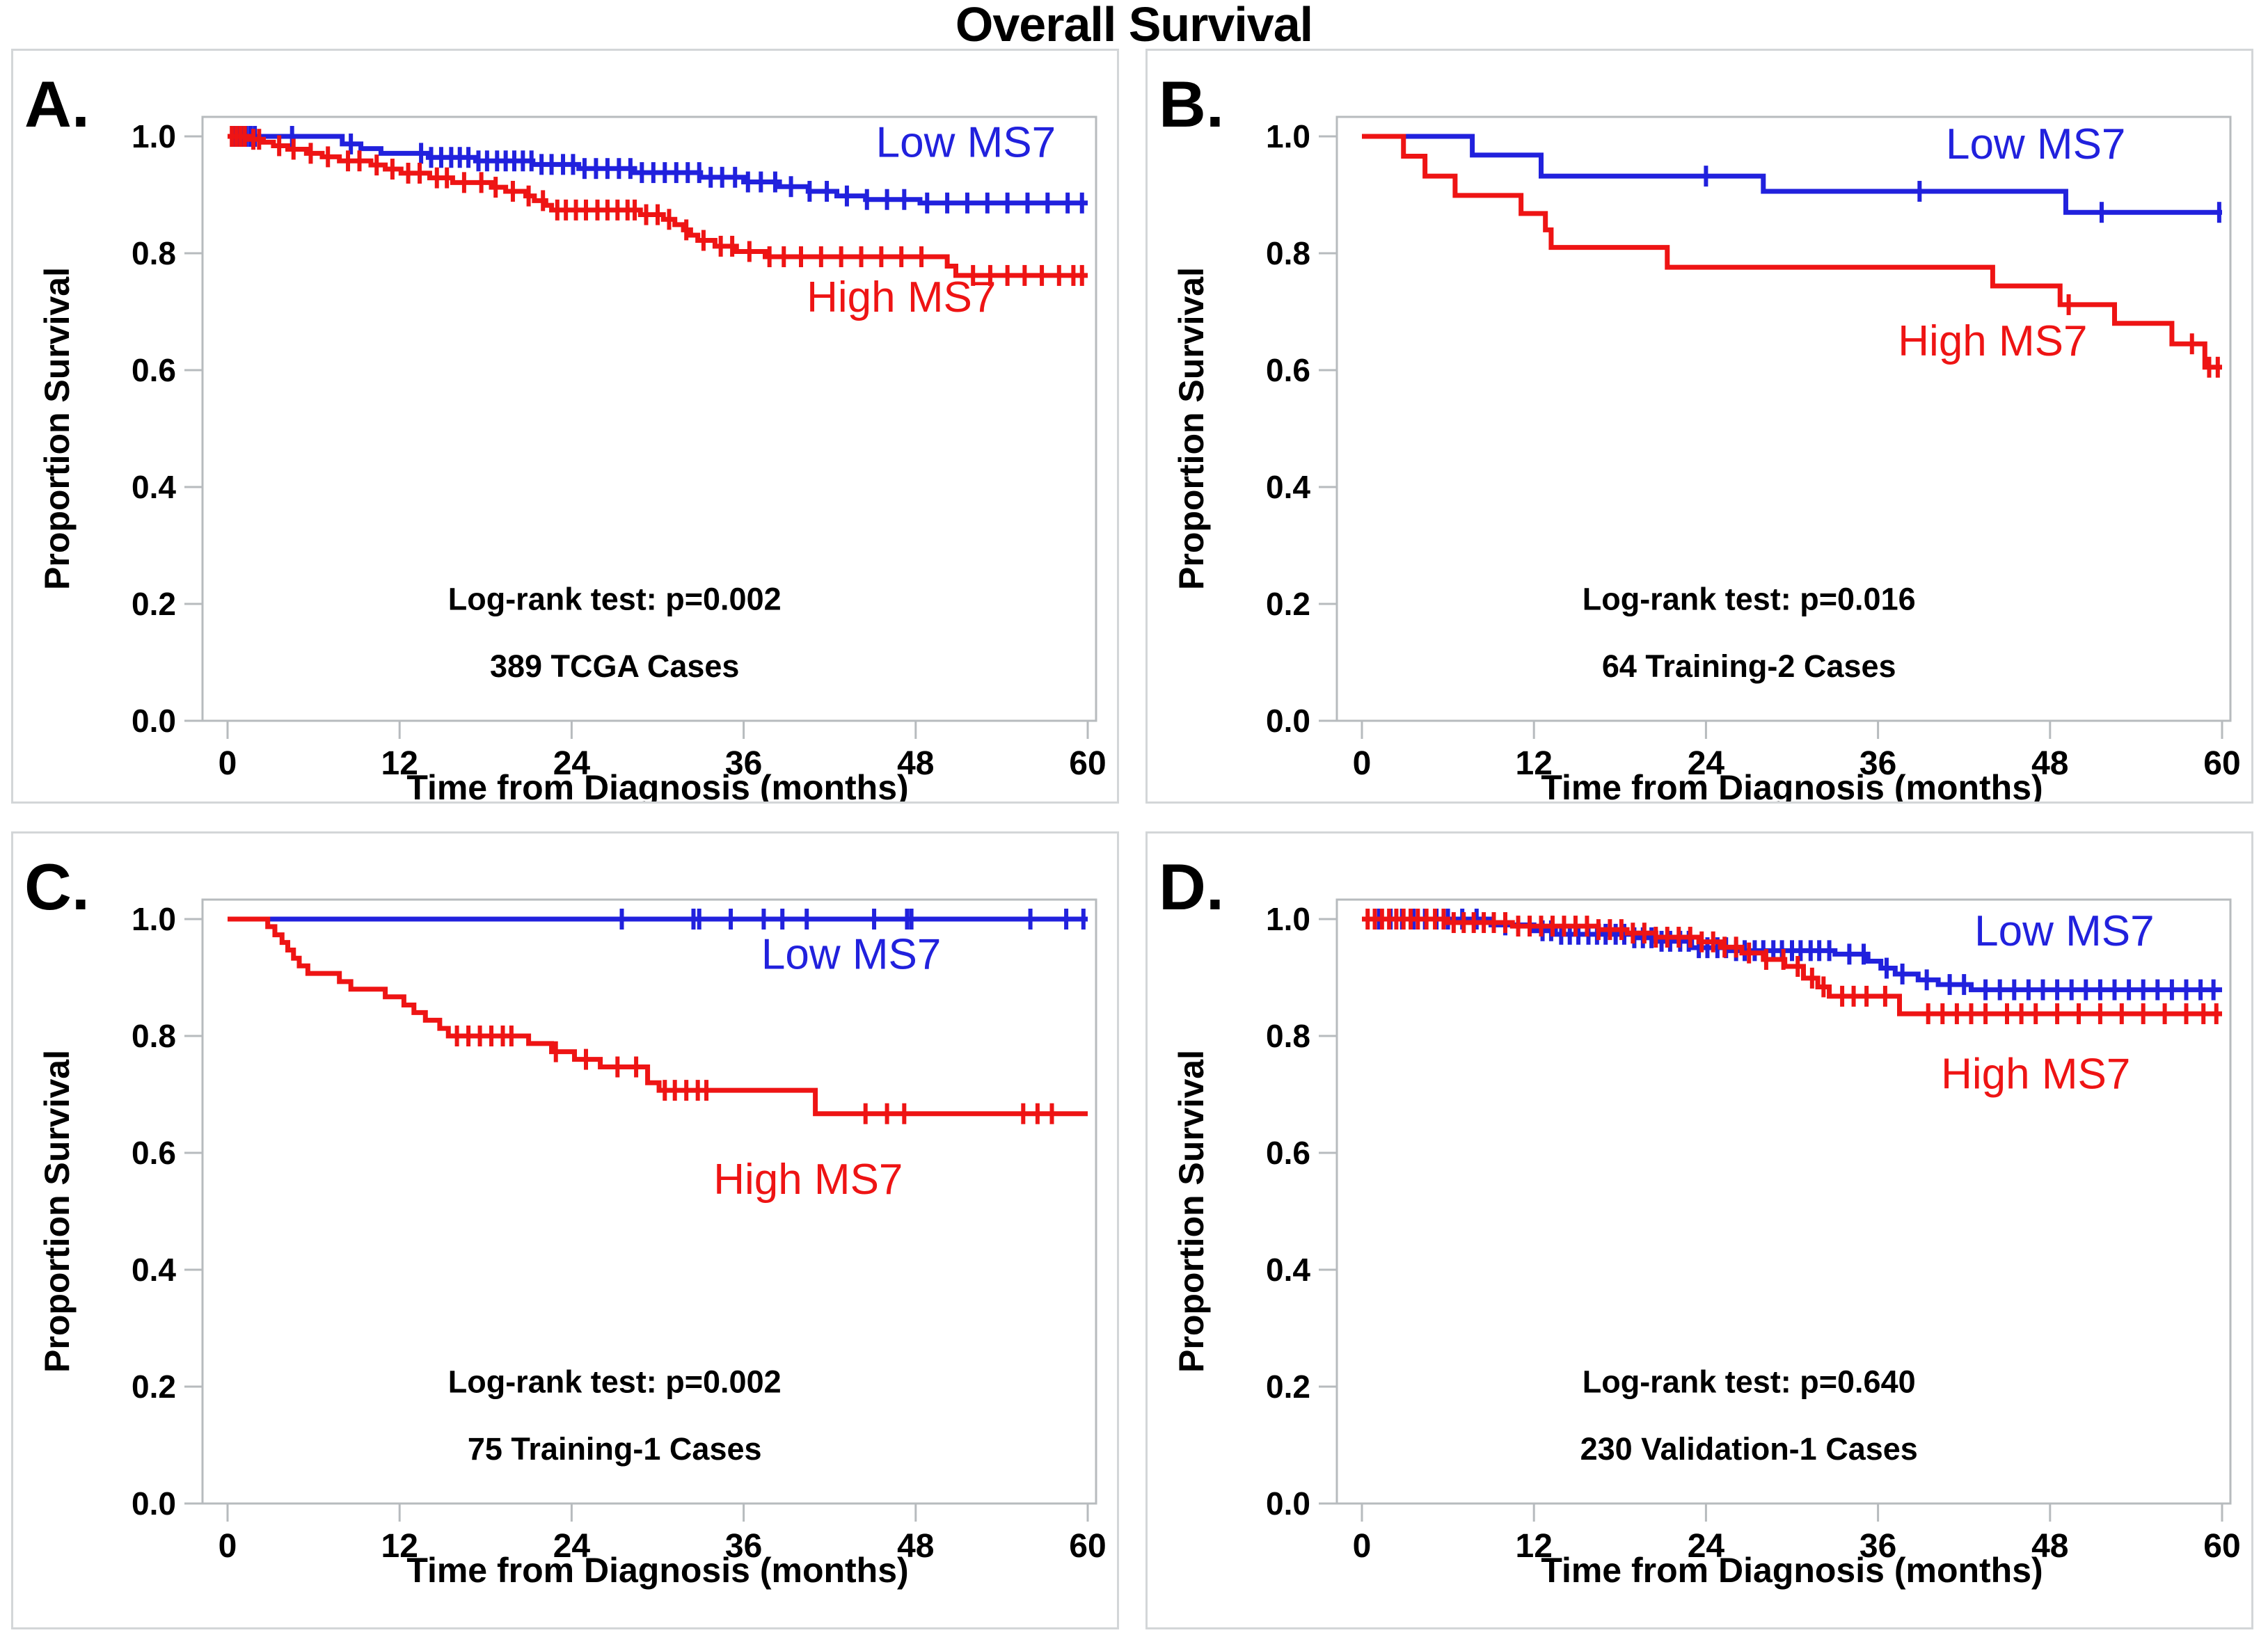  What do you see at coordinates (1749, 598) in the screenshot?
I see `logrank-annotation: Log-rank test: p=0.016` at bounding box center [1749, 598].